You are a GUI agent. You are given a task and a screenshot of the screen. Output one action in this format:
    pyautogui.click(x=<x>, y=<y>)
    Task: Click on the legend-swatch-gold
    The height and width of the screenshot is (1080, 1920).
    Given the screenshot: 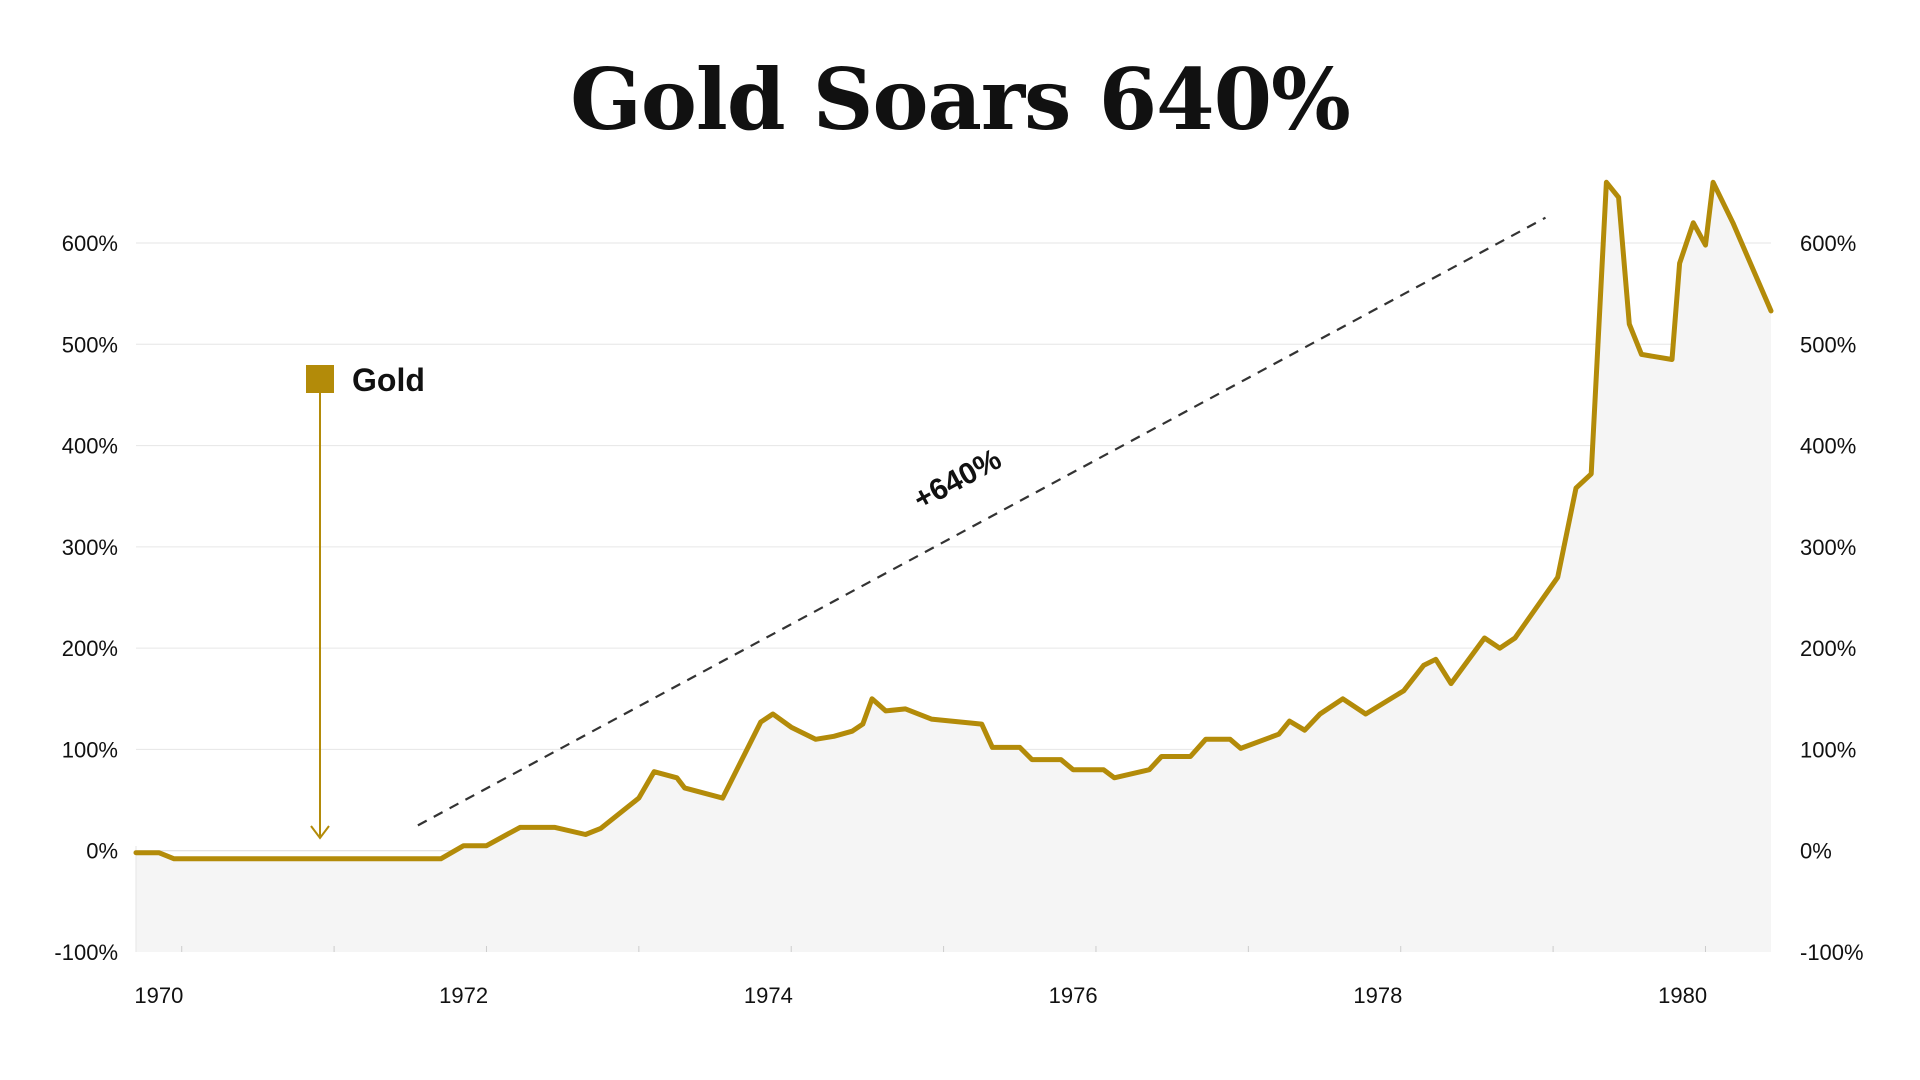 What is the action you would take?
    pyautogui.click(x=320, y=379)
    